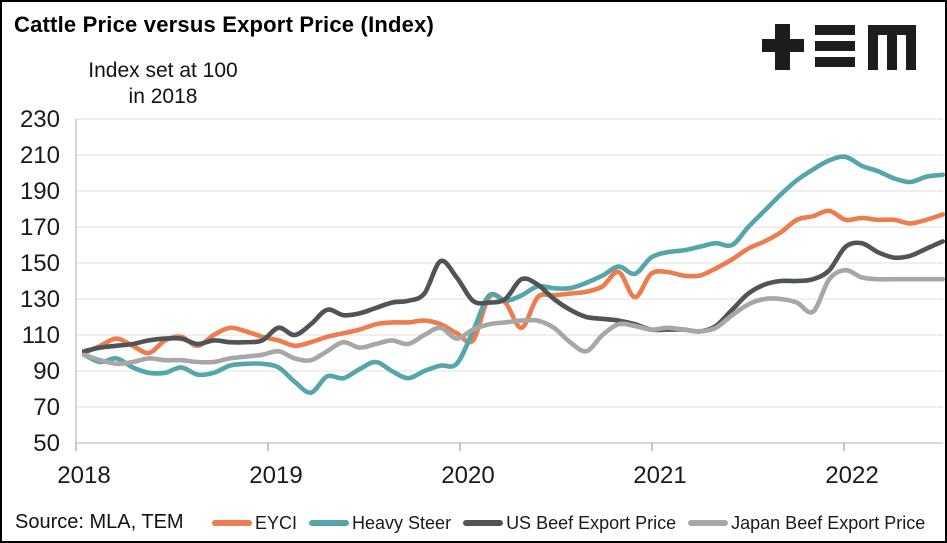 This screenshot has height=543, width=947. I want to click on legend-swatch-us-beef-export-price, so click(483, 523).